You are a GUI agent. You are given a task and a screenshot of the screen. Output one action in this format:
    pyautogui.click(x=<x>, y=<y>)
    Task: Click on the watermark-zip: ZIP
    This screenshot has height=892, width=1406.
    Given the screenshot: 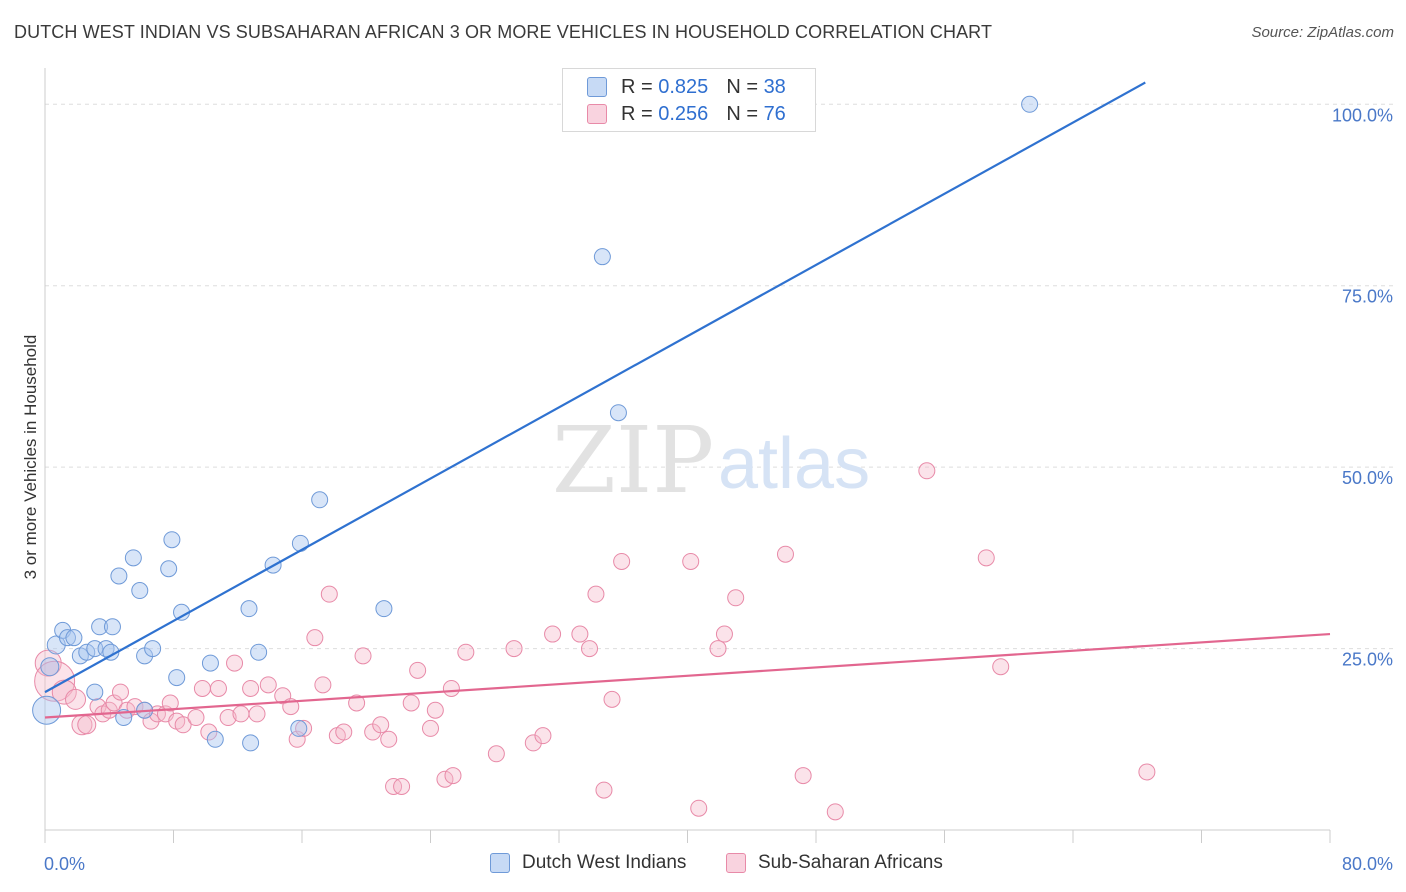 What is the action you would take?
    pyautogui.click(x=633, y=460)
    